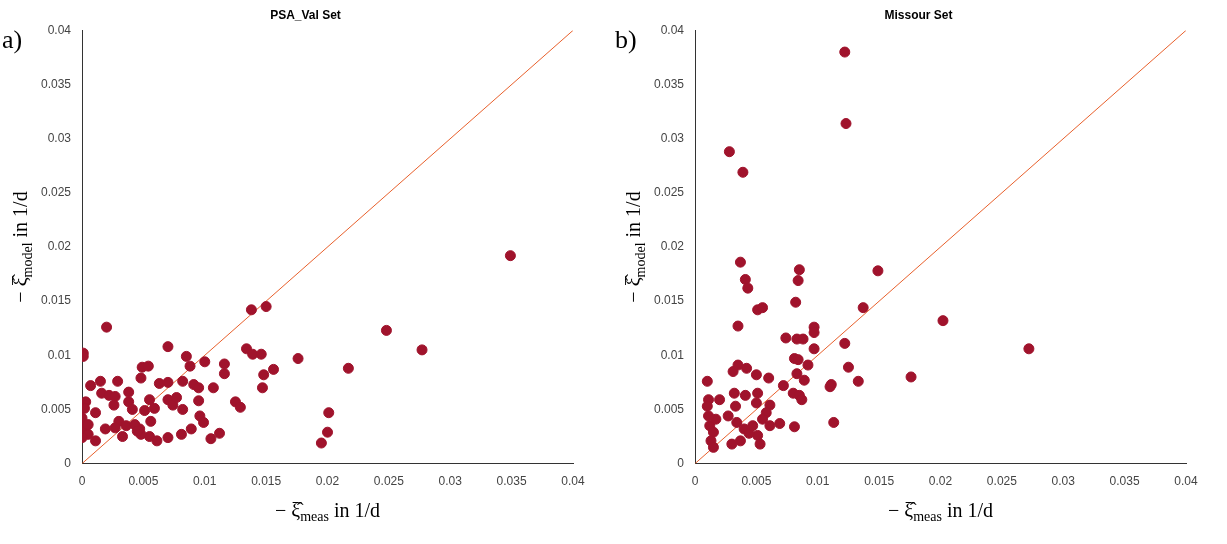 This screenshot has height=544, width=1227. I want to click on text: b), so click(626, 39).